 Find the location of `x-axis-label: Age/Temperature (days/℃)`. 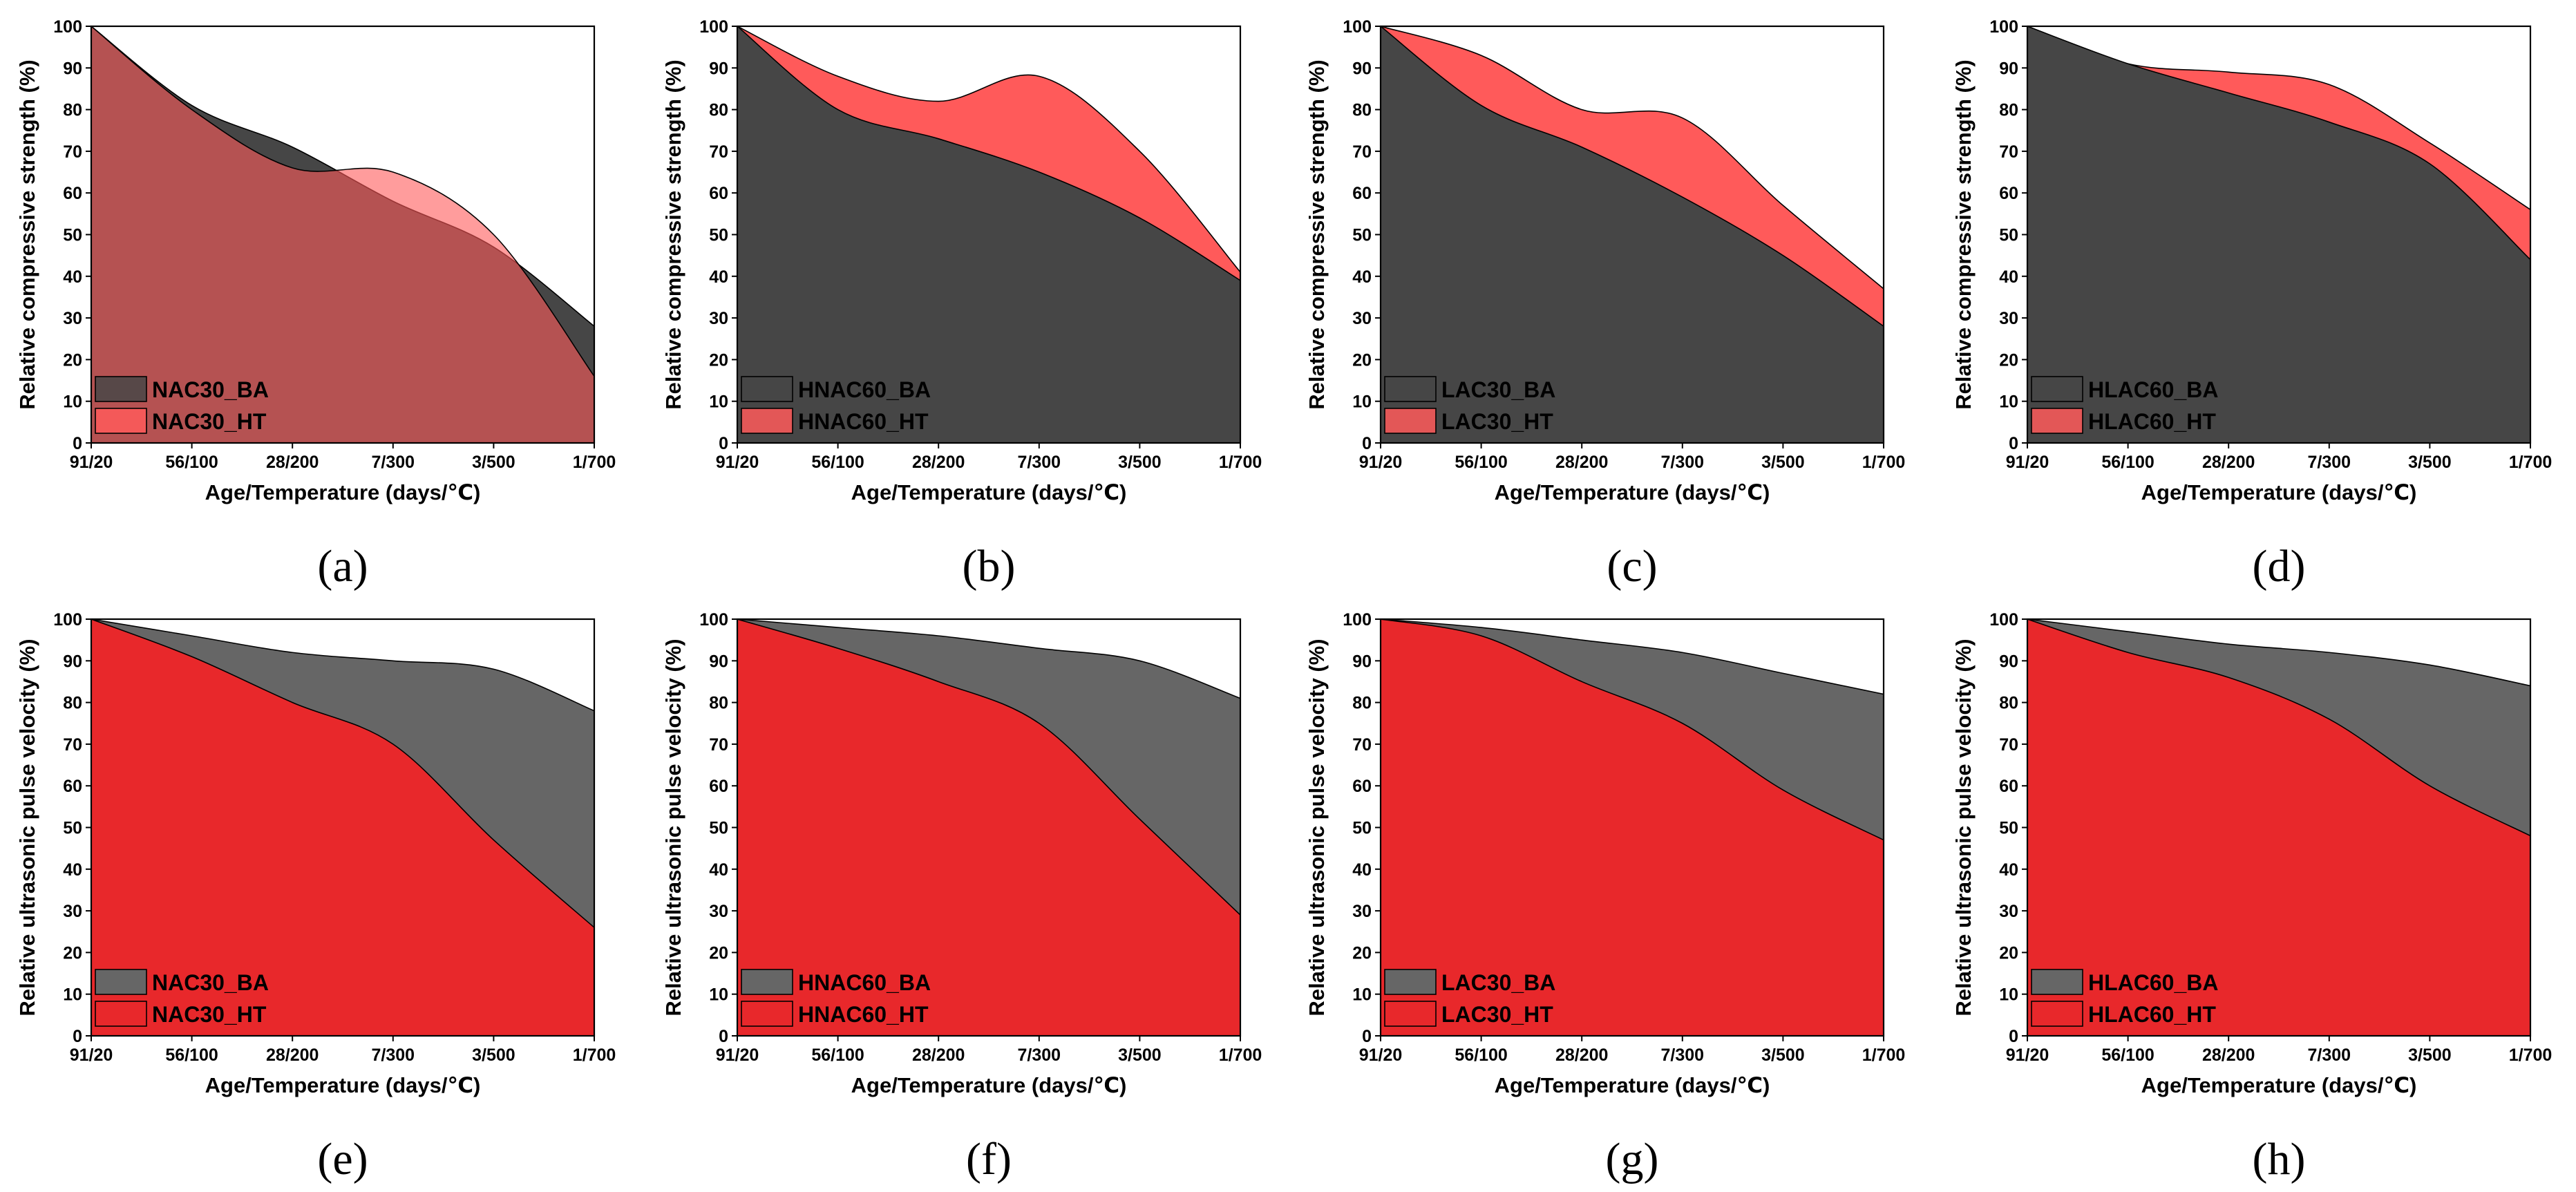

x-axis-label: Age/Temperature (days/℃) is located at coordinates (1632, 492).